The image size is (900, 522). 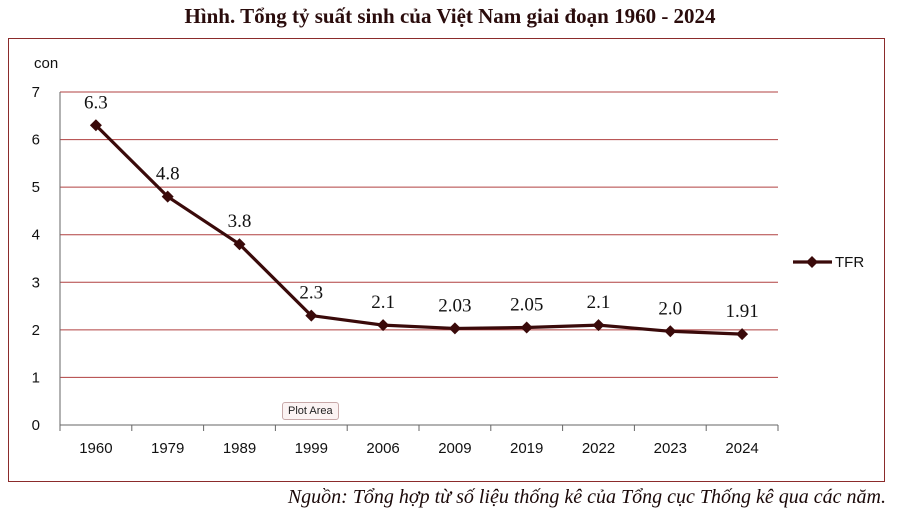 What do you see at coordinates (168, 174) in the screenshot?
I see `data-label: 4.8` at bounding box center [168, 174].